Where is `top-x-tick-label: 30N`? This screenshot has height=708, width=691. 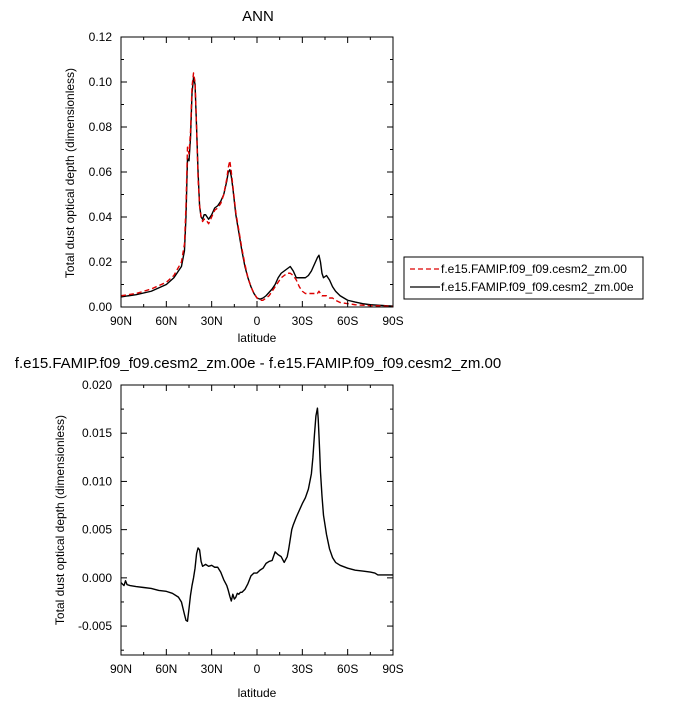 top-x-tick-label: 30N is located at coordinates (212, 321).